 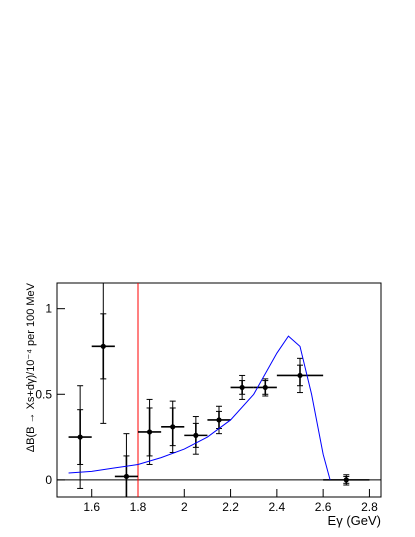 I want to click on x-tick-label: 1.8, so click(x=138, y=507).